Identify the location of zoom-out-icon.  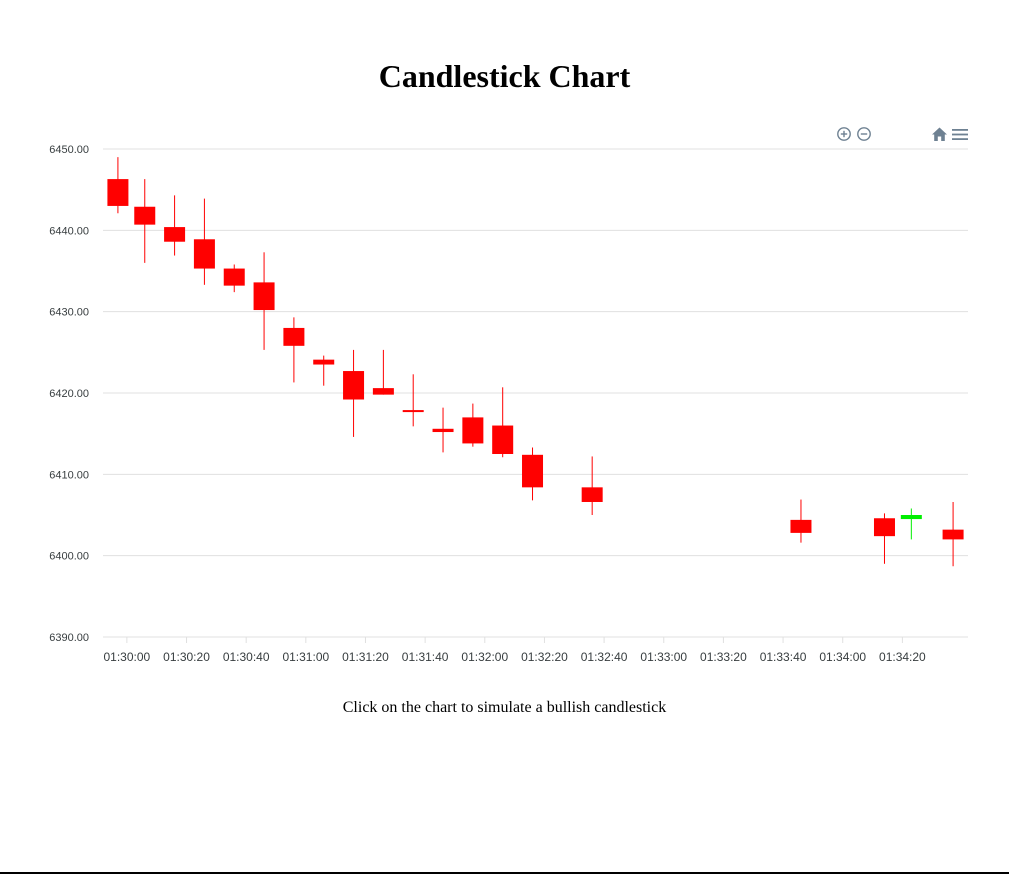
(864, 134).